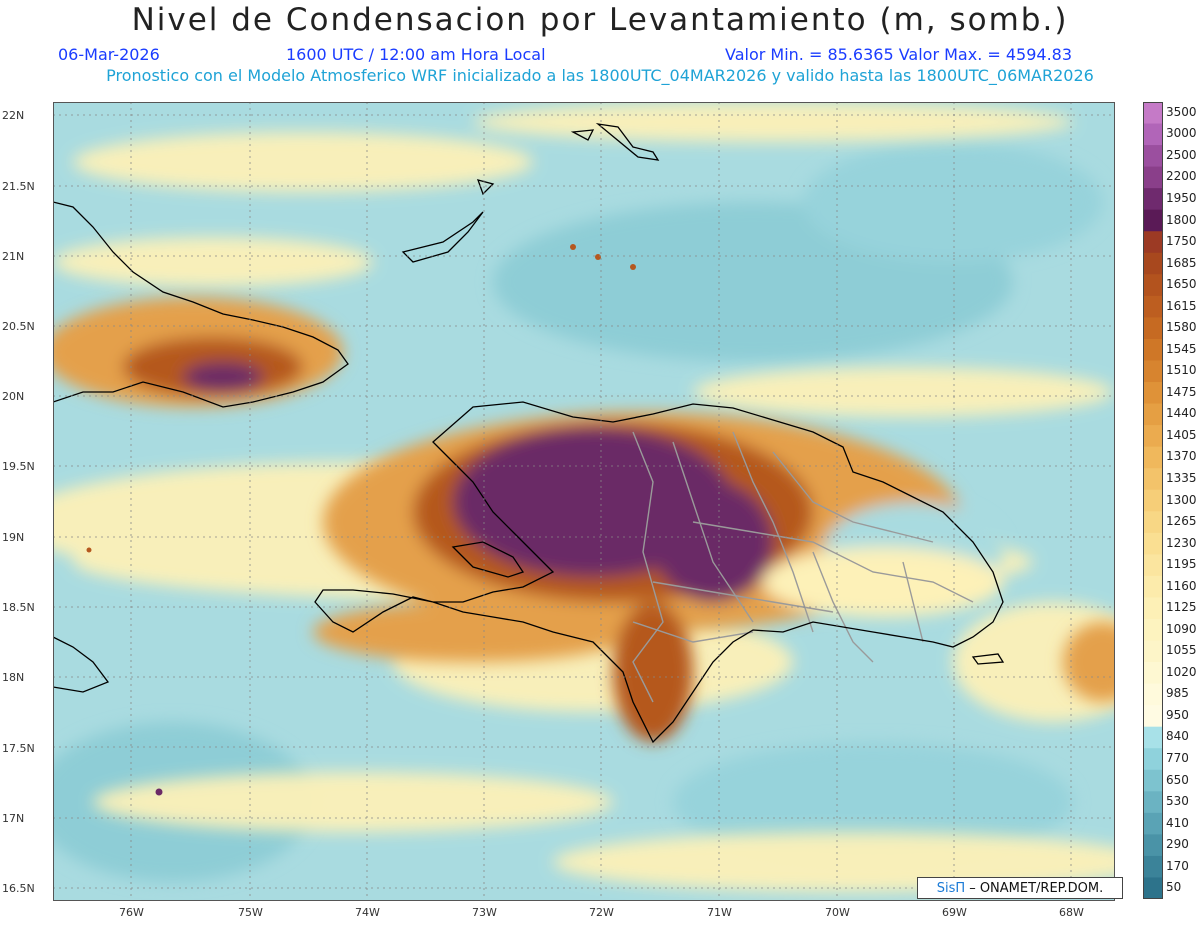 This screenshot has height=927, width=1200. What do you see at coordinates (201, 304) in the screenshot?
I see `cuba-coastline` at bounding box center [201, 304].